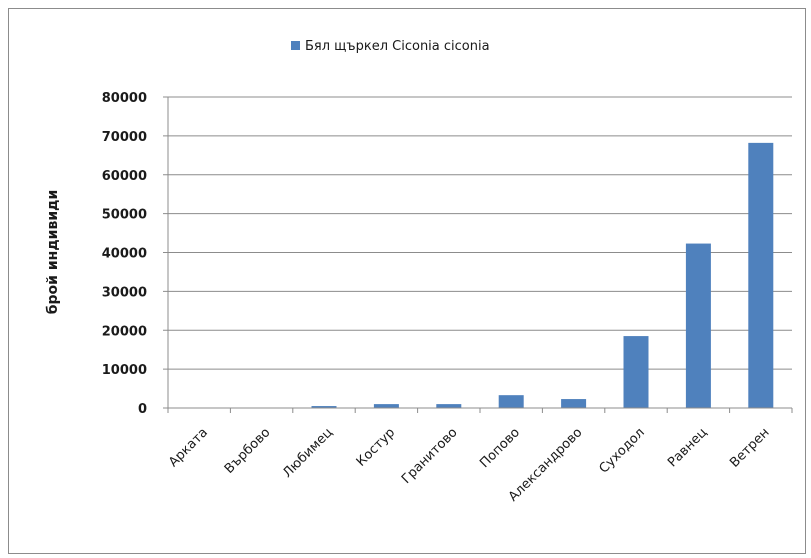 The image size is (811, 558). What do you see at coordinates (124, 176) in the screenshot?
I see `y-tick-label: 60000` at bounding box center [124, 176].